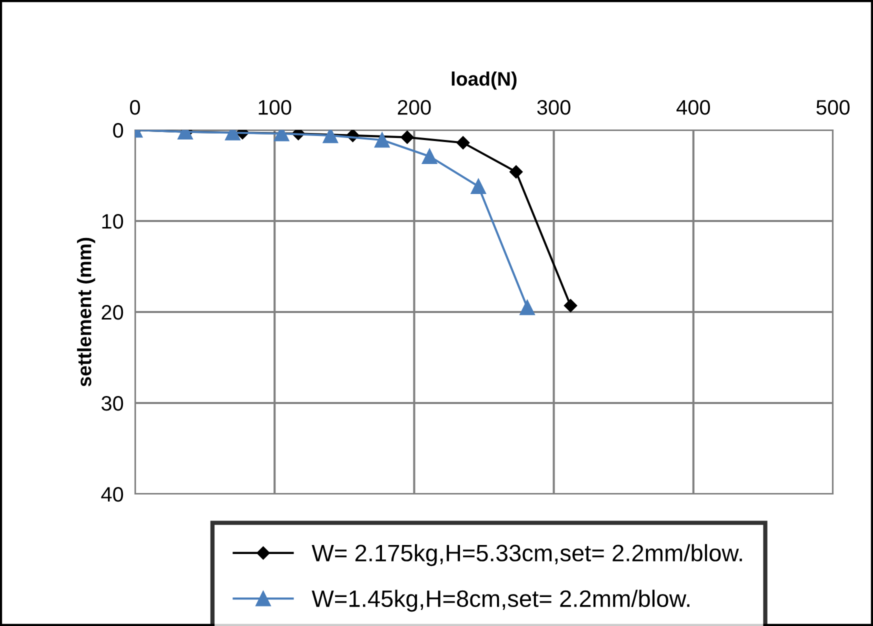 This screenshot has height=626, width=873. Describe the element at coordinates (135, 107) in the screenshot. I see `x-tick-label: 0` at that location.